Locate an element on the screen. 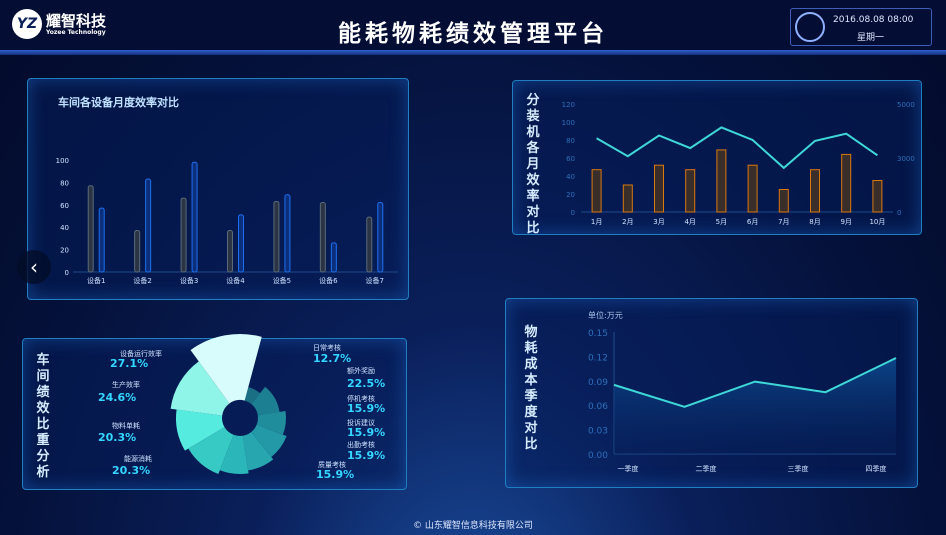  header-divider is located at coordinates (473, 52).